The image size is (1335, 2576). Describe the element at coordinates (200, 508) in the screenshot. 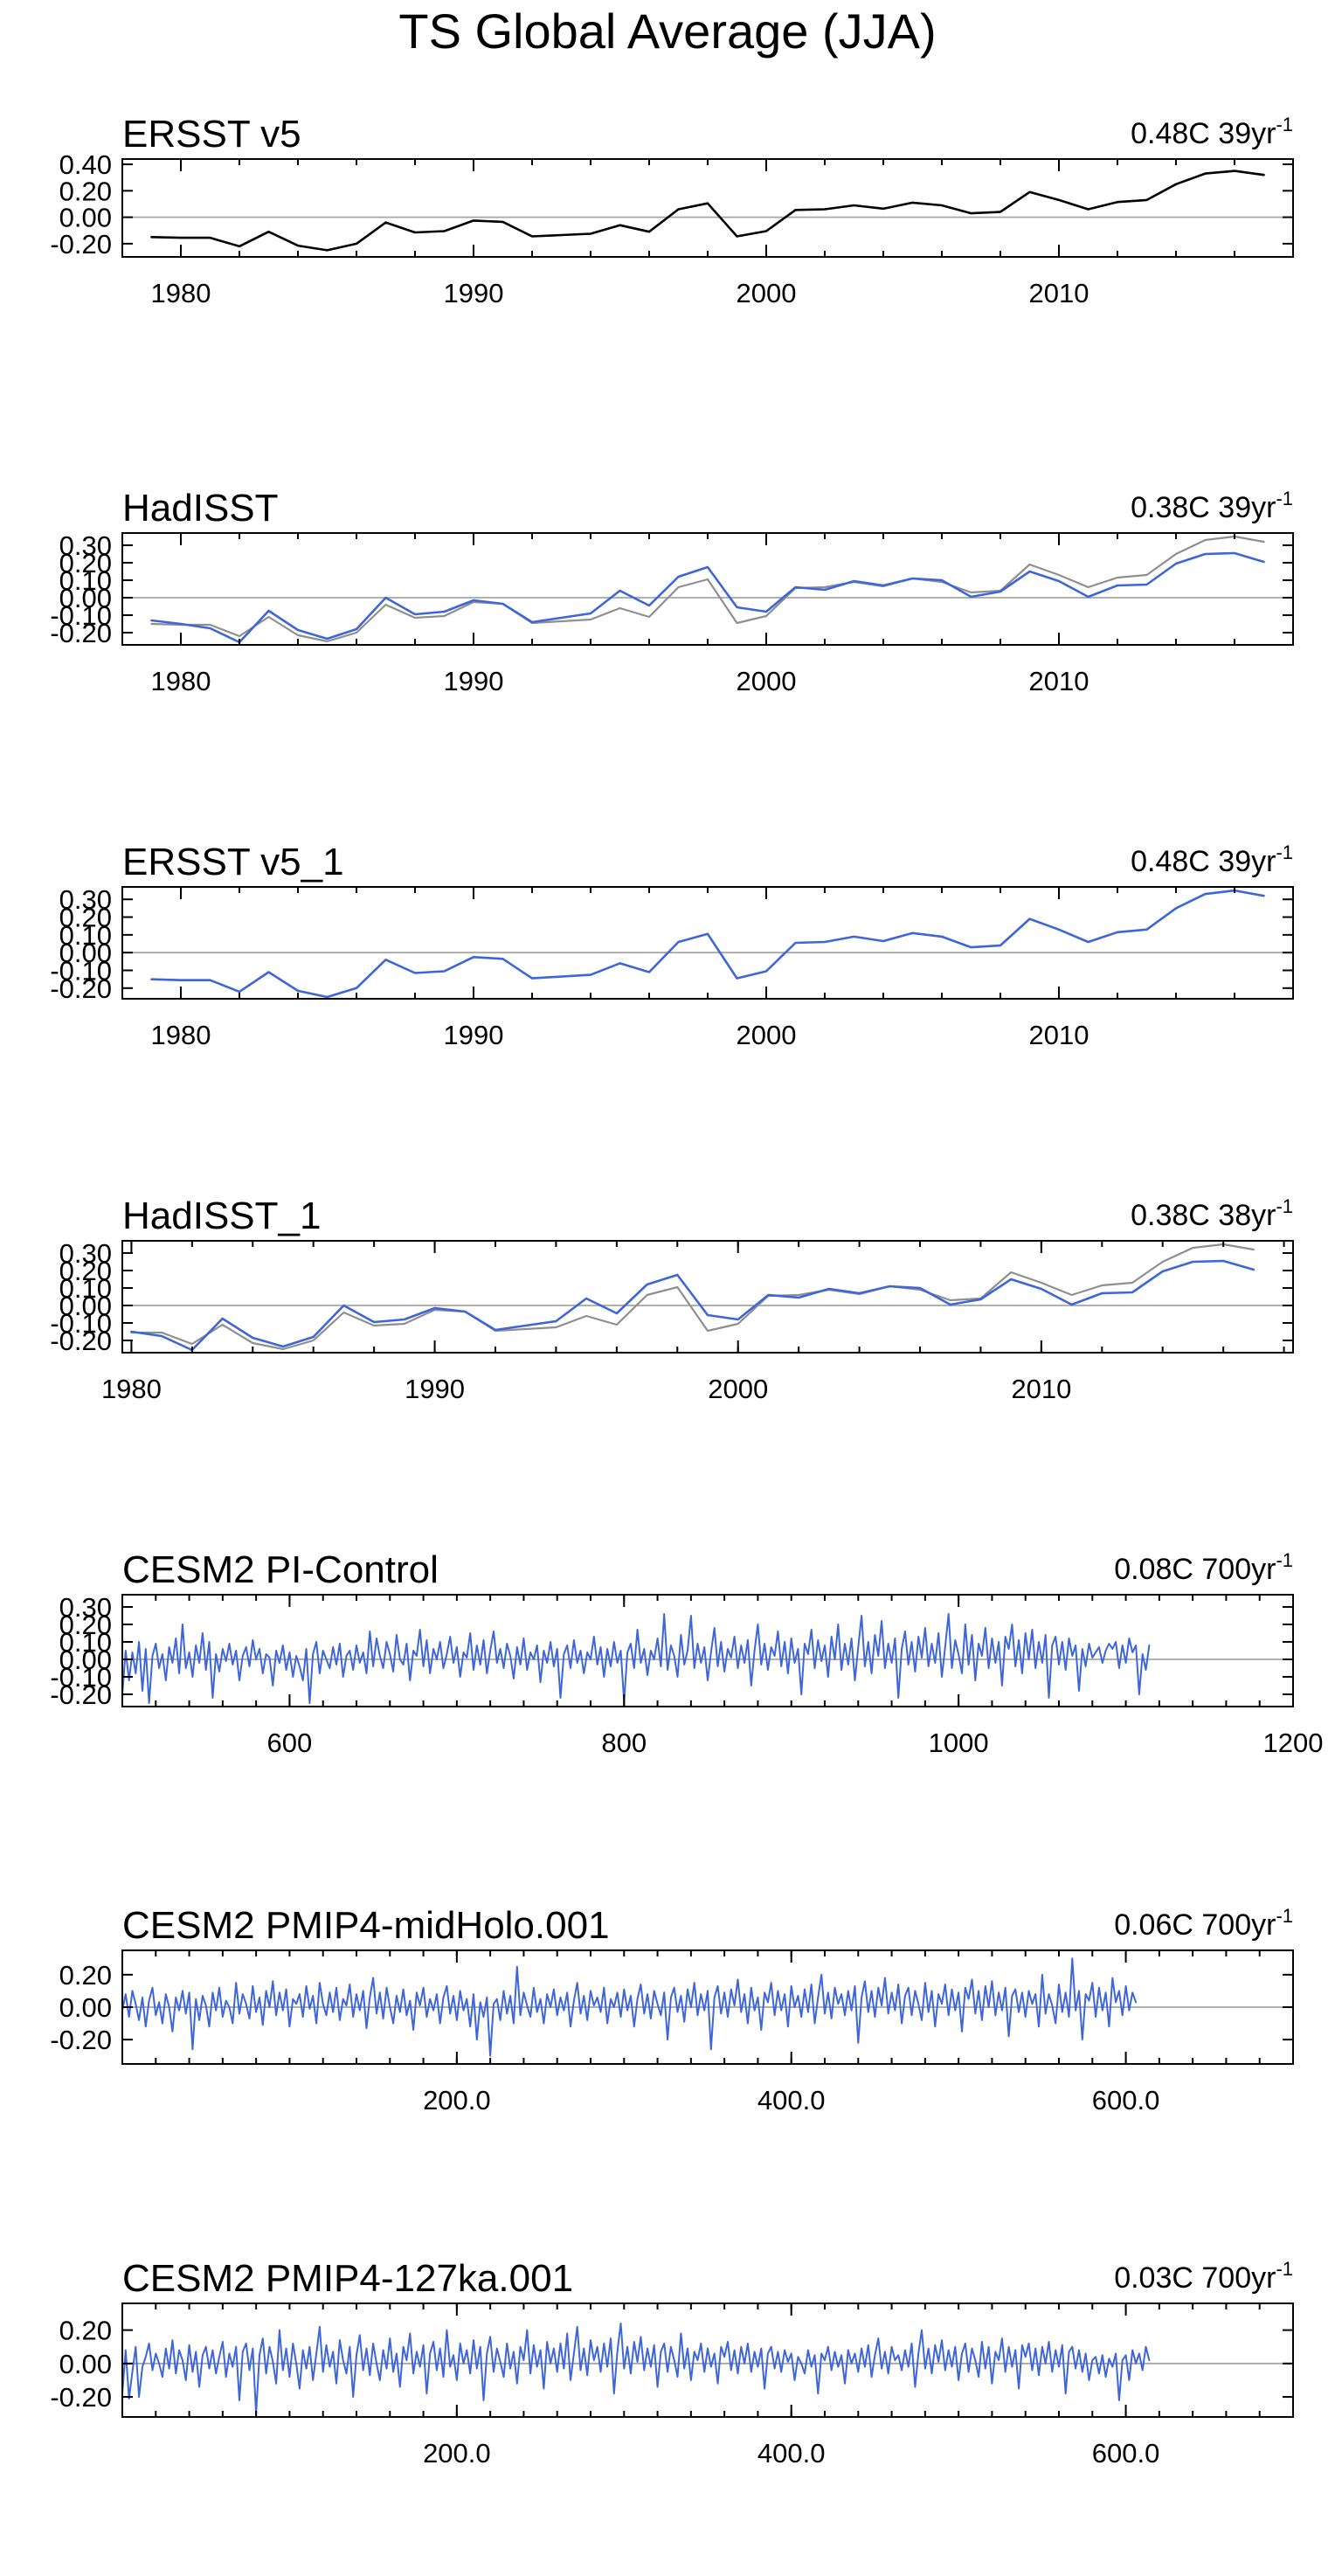

I see `panel-title: HadISST` at that location.